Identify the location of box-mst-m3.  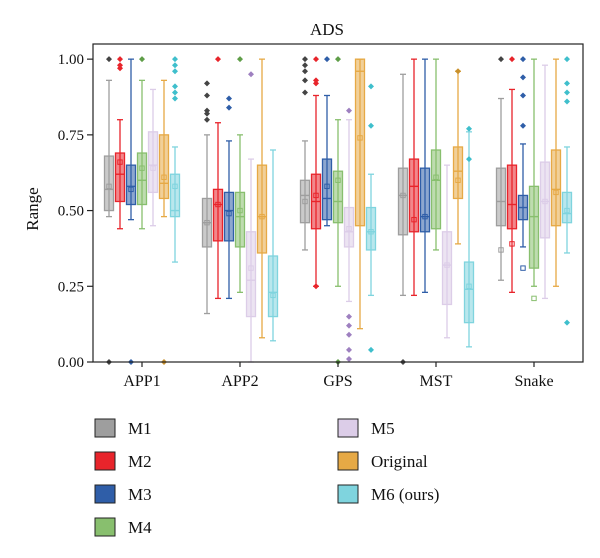
(425, 175).